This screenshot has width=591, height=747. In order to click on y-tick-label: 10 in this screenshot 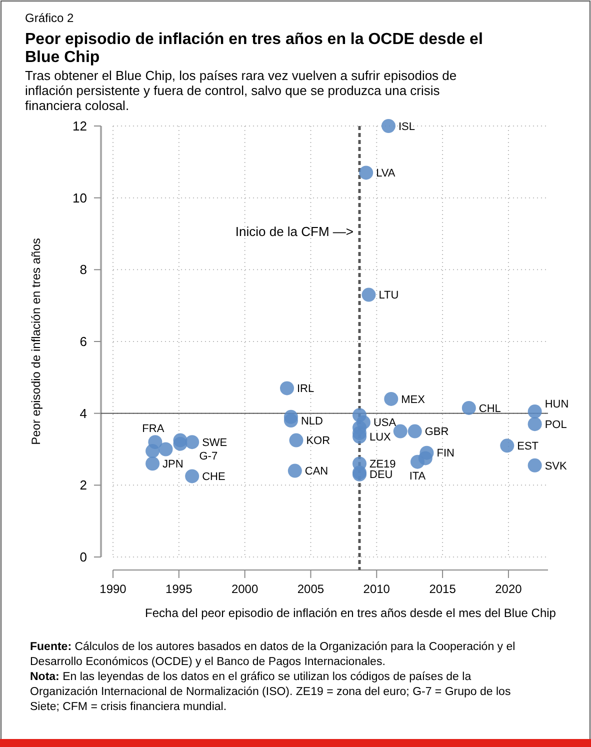, I will do `click(79, 198)`.